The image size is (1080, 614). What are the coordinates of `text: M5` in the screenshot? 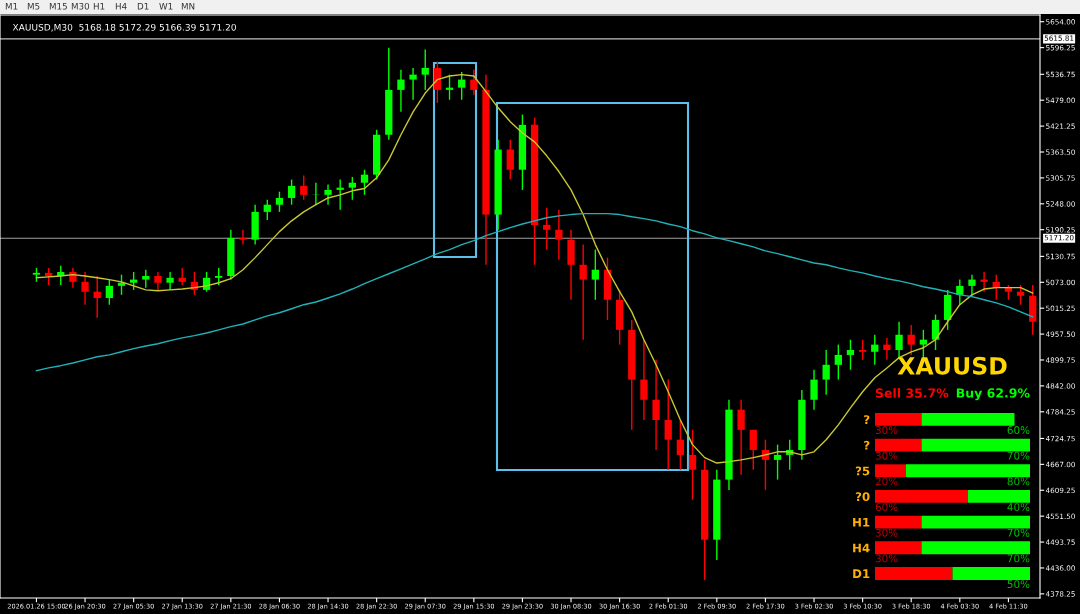 It's located at (33, 6).